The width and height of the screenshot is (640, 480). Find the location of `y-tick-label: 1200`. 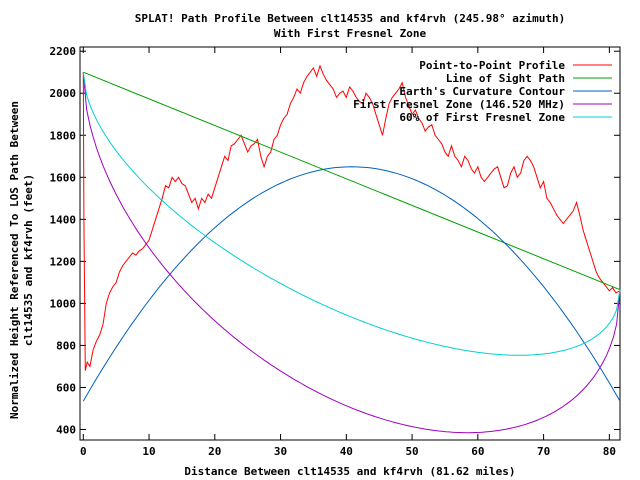

y-tick-label: 1200 is located at coordinates (63, 261).